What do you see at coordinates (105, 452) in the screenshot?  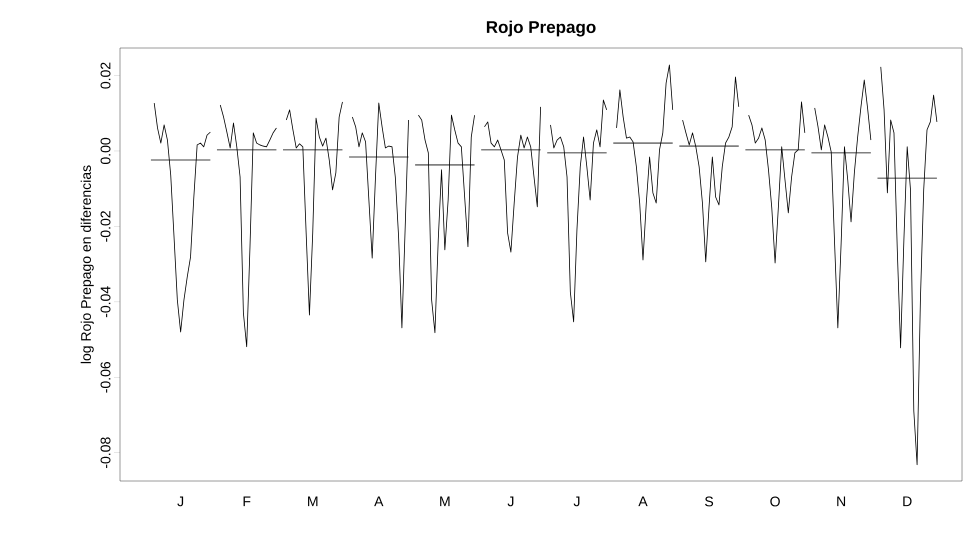 I see `y-tick-label: -0.08` at bounding box center [105, 452].